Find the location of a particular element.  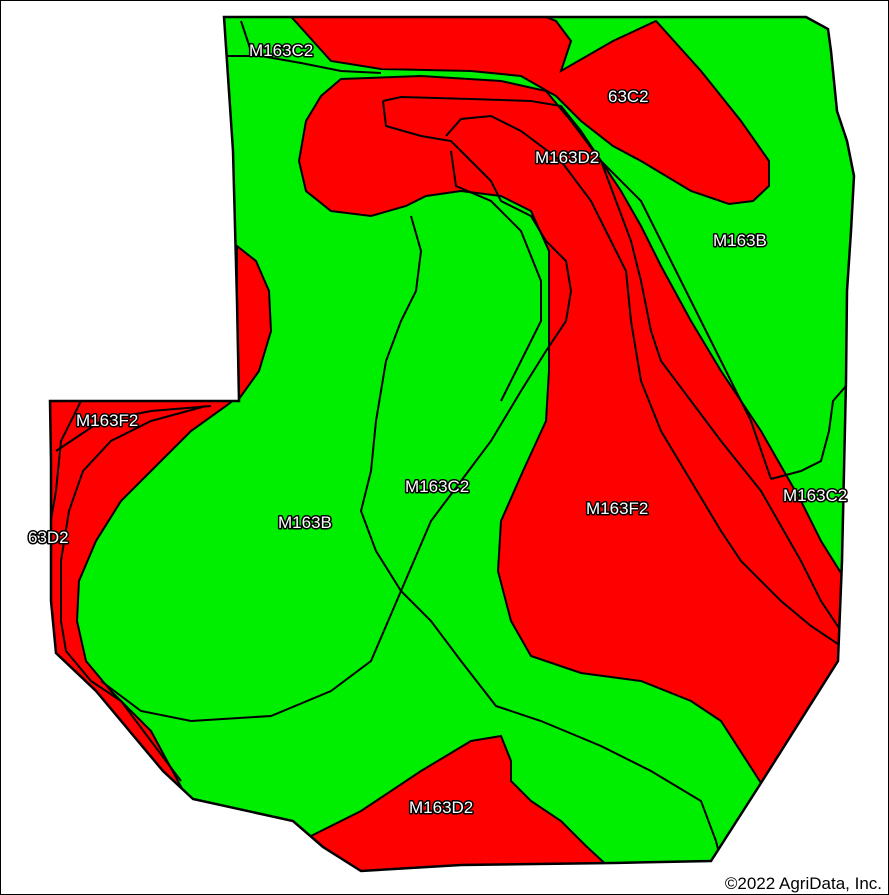

soil-label-M163D2-south: M163D2 is located at coordinates (441, 807).